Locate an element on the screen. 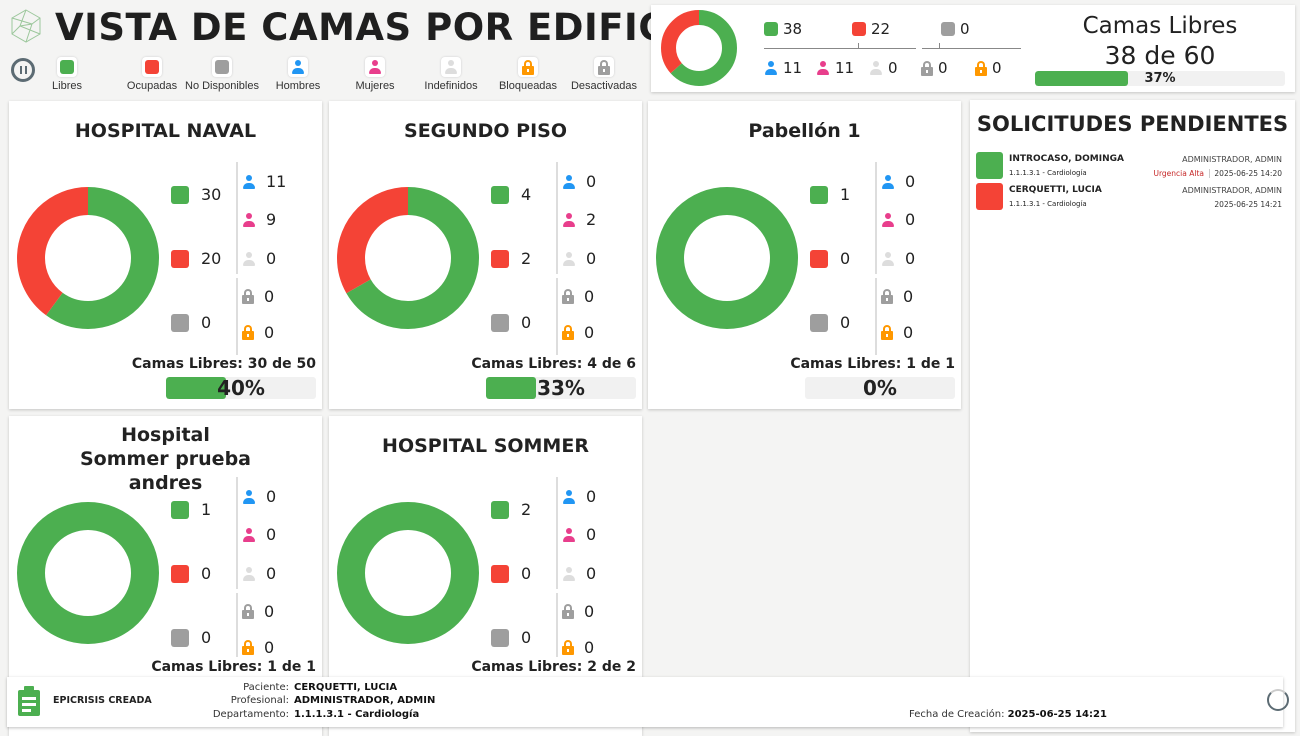 The height and width of the screenshot is (736, 1300). legend-item-mujeres: Mujeres is located at coordinates (375, 74).